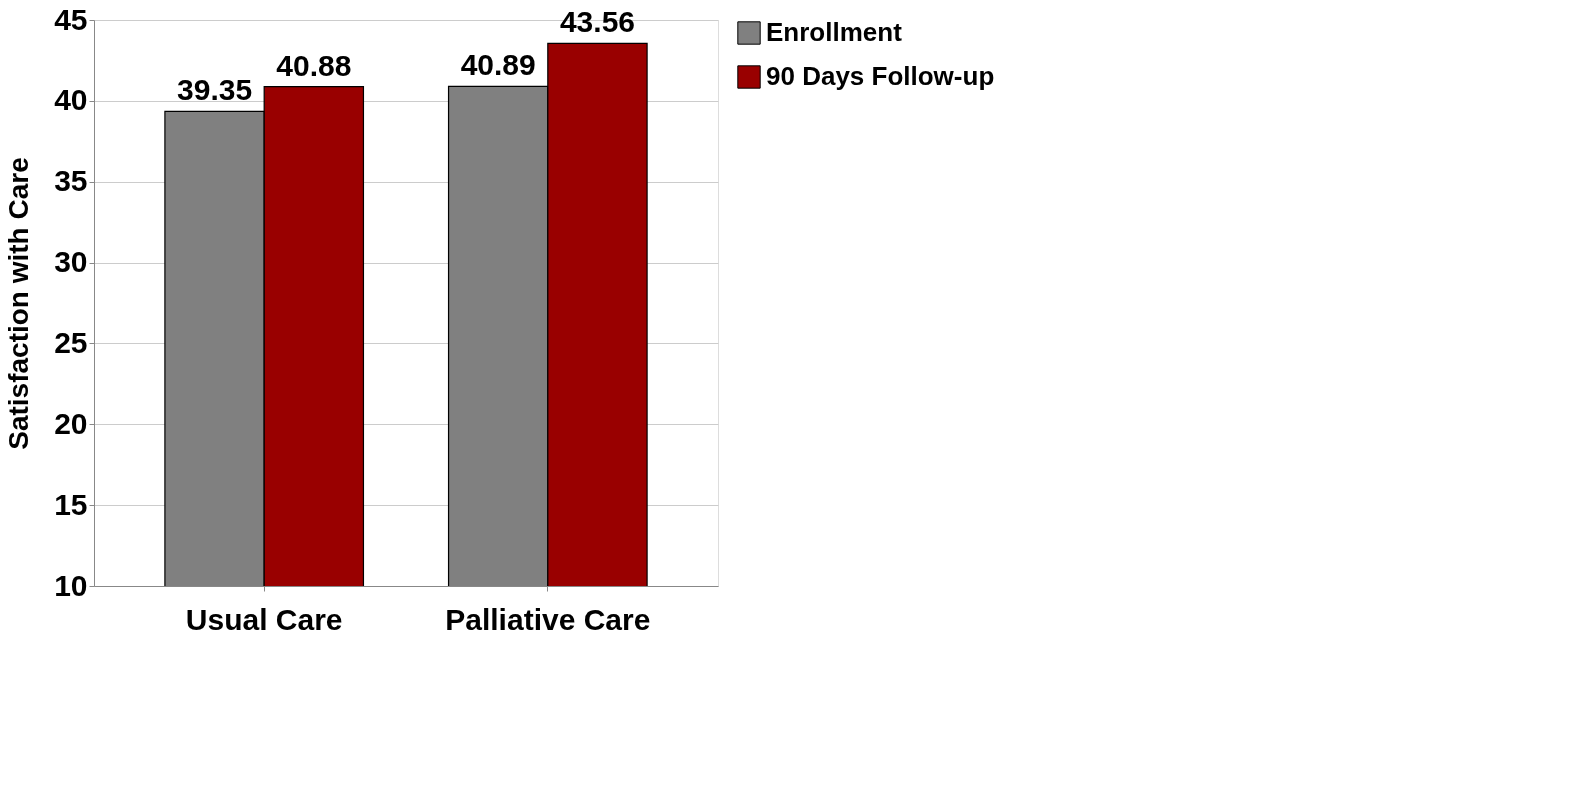  I want to click on y-tick-label: 45, so click(71, 19).